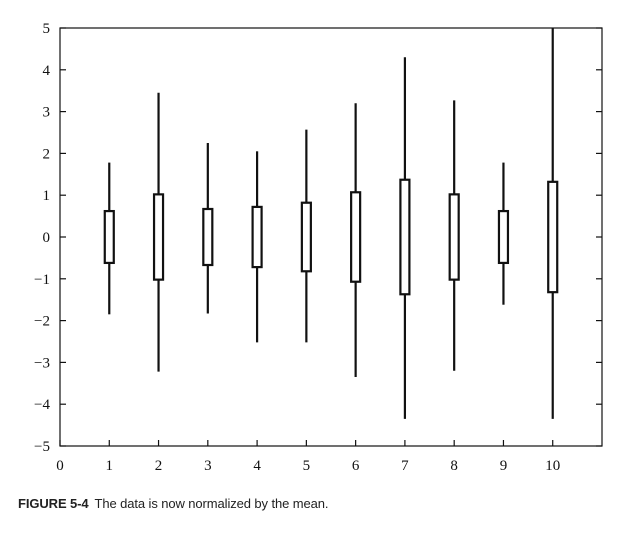  Describe the element at coordinates (356, 466) in the screenshot. I see `x-tick-label: 6` at that location.